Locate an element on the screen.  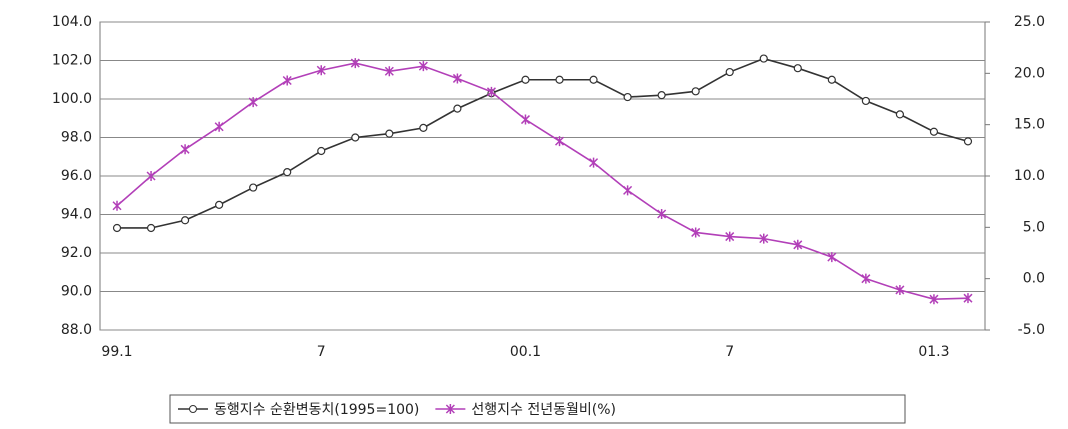
y-tick-label: 88.0 is located at coordinates (76, 330).